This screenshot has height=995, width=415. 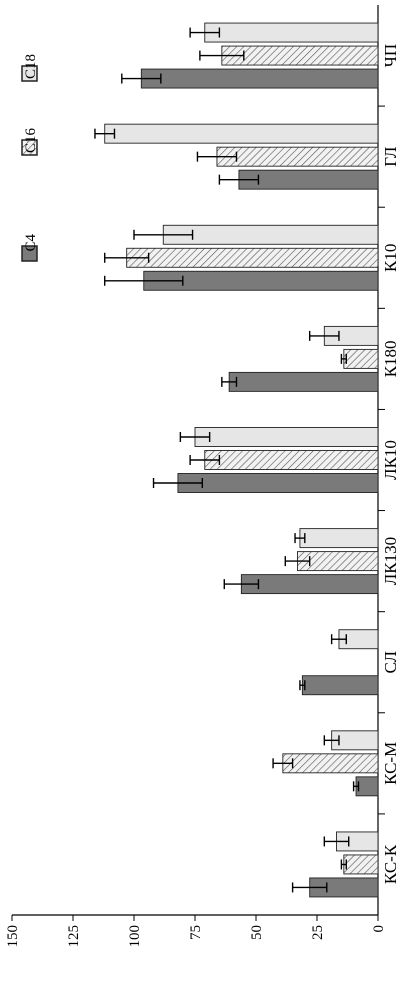 I want to click on category-label: СЛ, so click(x=390, y=662).